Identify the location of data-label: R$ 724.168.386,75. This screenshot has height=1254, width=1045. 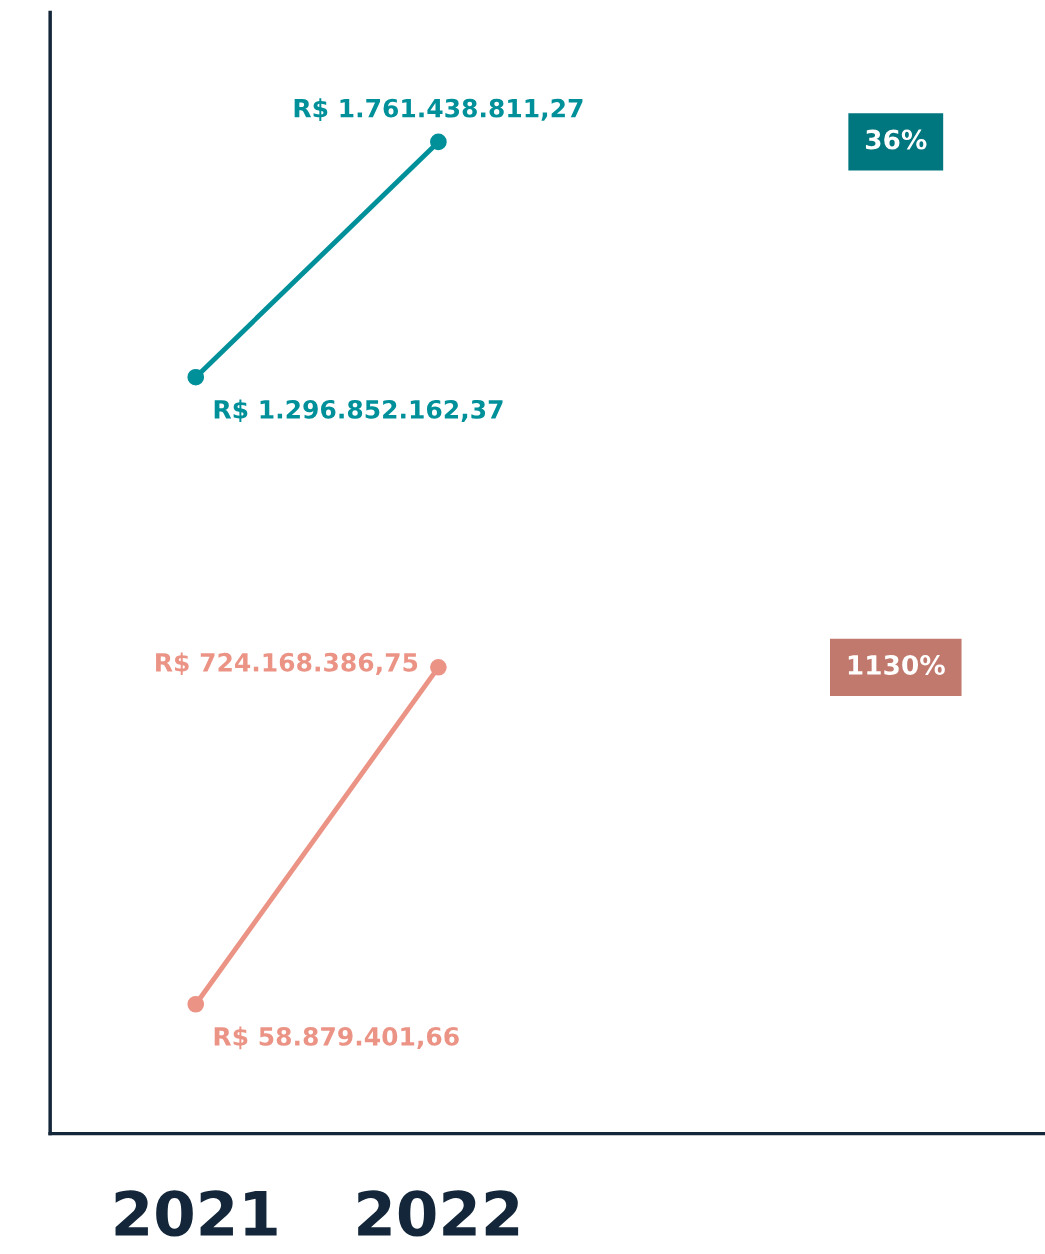
(287, 664).